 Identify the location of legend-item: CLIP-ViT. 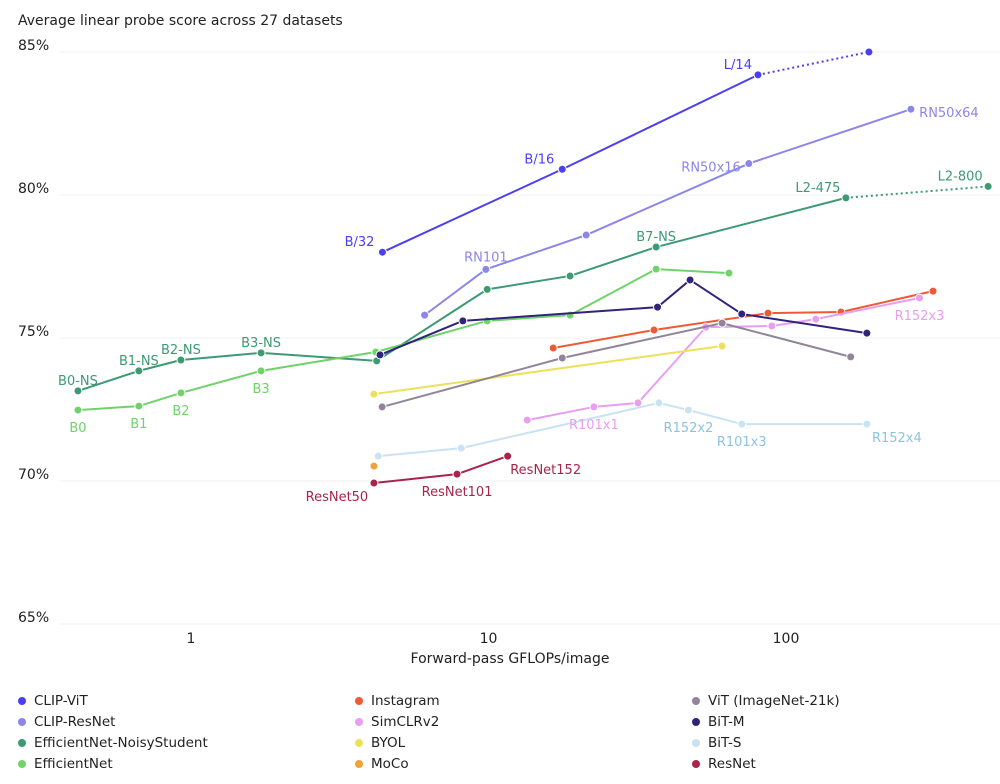
(186, 700).